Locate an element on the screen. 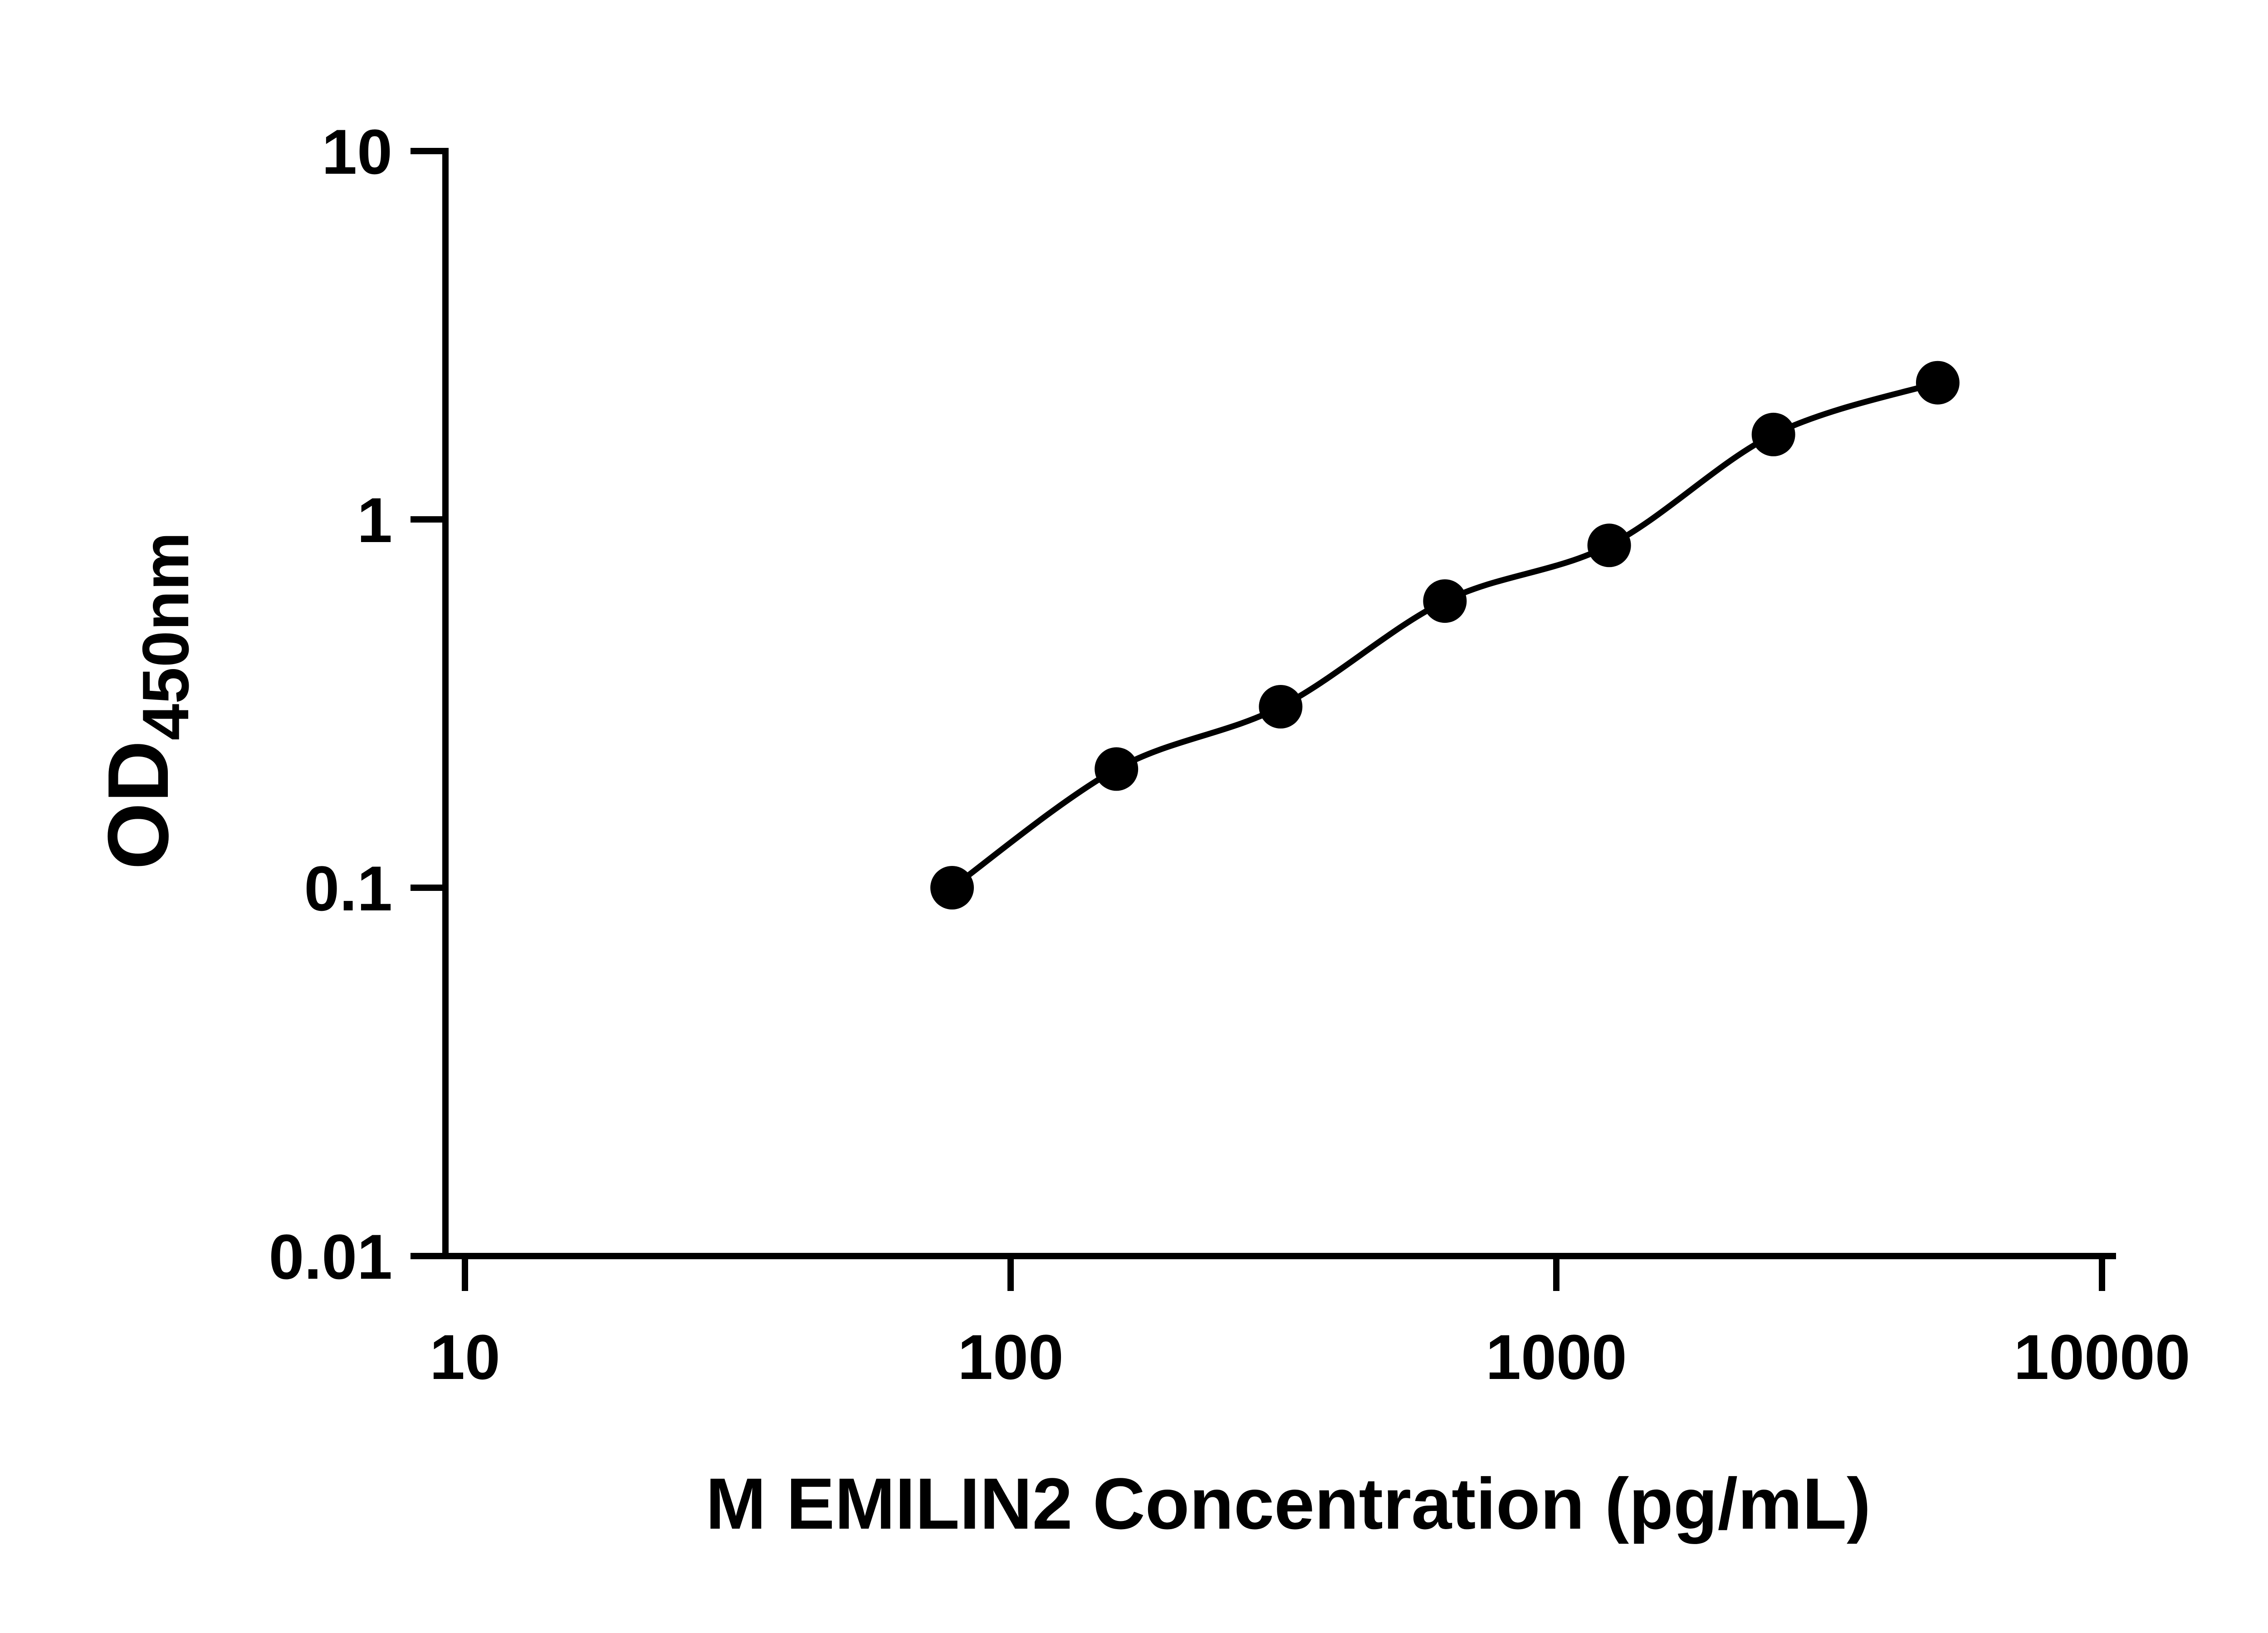 The height and width of the screenshot is (1633, 2268). y-axis-title-main: OD is located at coordinates (138, 805).